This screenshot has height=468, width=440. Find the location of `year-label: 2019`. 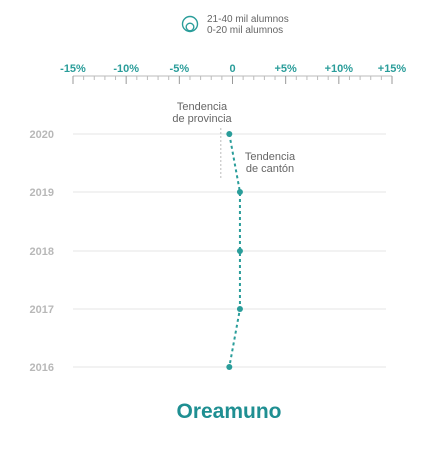

year-label: 2019 is located at coordinates (42, 193).